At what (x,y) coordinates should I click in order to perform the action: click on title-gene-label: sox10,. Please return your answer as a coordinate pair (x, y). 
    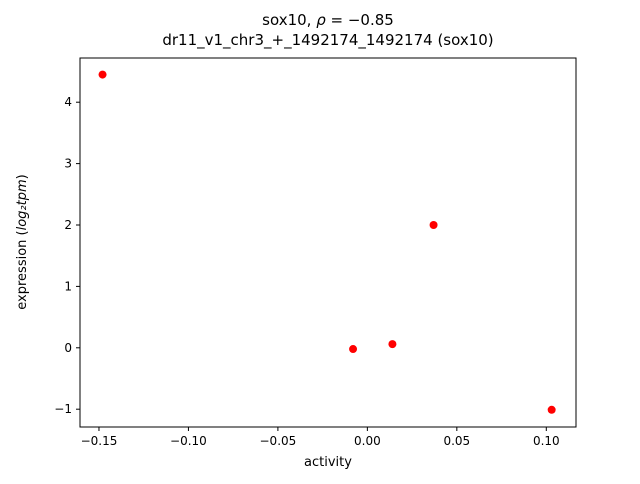
    Looking at the image, I should click on (289, 20).